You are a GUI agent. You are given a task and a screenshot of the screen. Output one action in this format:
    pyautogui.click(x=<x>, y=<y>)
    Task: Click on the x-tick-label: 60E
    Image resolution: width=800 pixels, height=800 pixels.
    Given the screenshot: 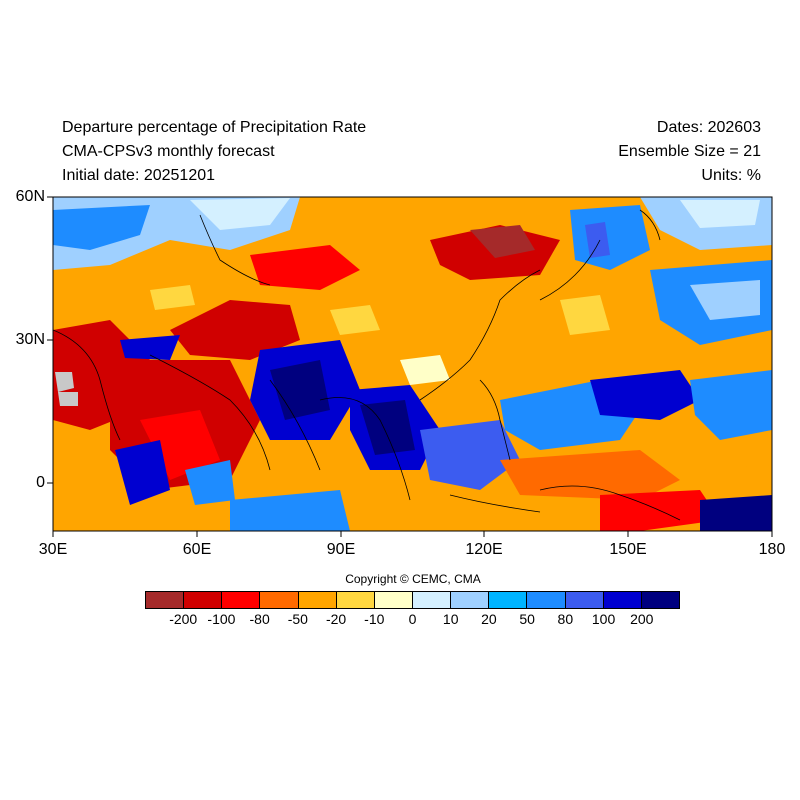 What is the action you would take?
    pyautogui.click(x=197, y=549)
    